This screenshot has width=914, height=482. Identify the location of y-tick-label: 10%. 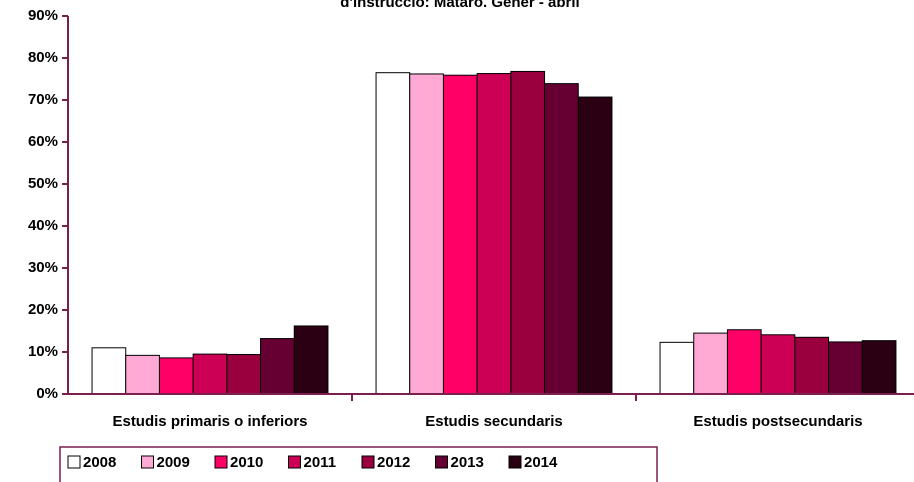
(43, 351).